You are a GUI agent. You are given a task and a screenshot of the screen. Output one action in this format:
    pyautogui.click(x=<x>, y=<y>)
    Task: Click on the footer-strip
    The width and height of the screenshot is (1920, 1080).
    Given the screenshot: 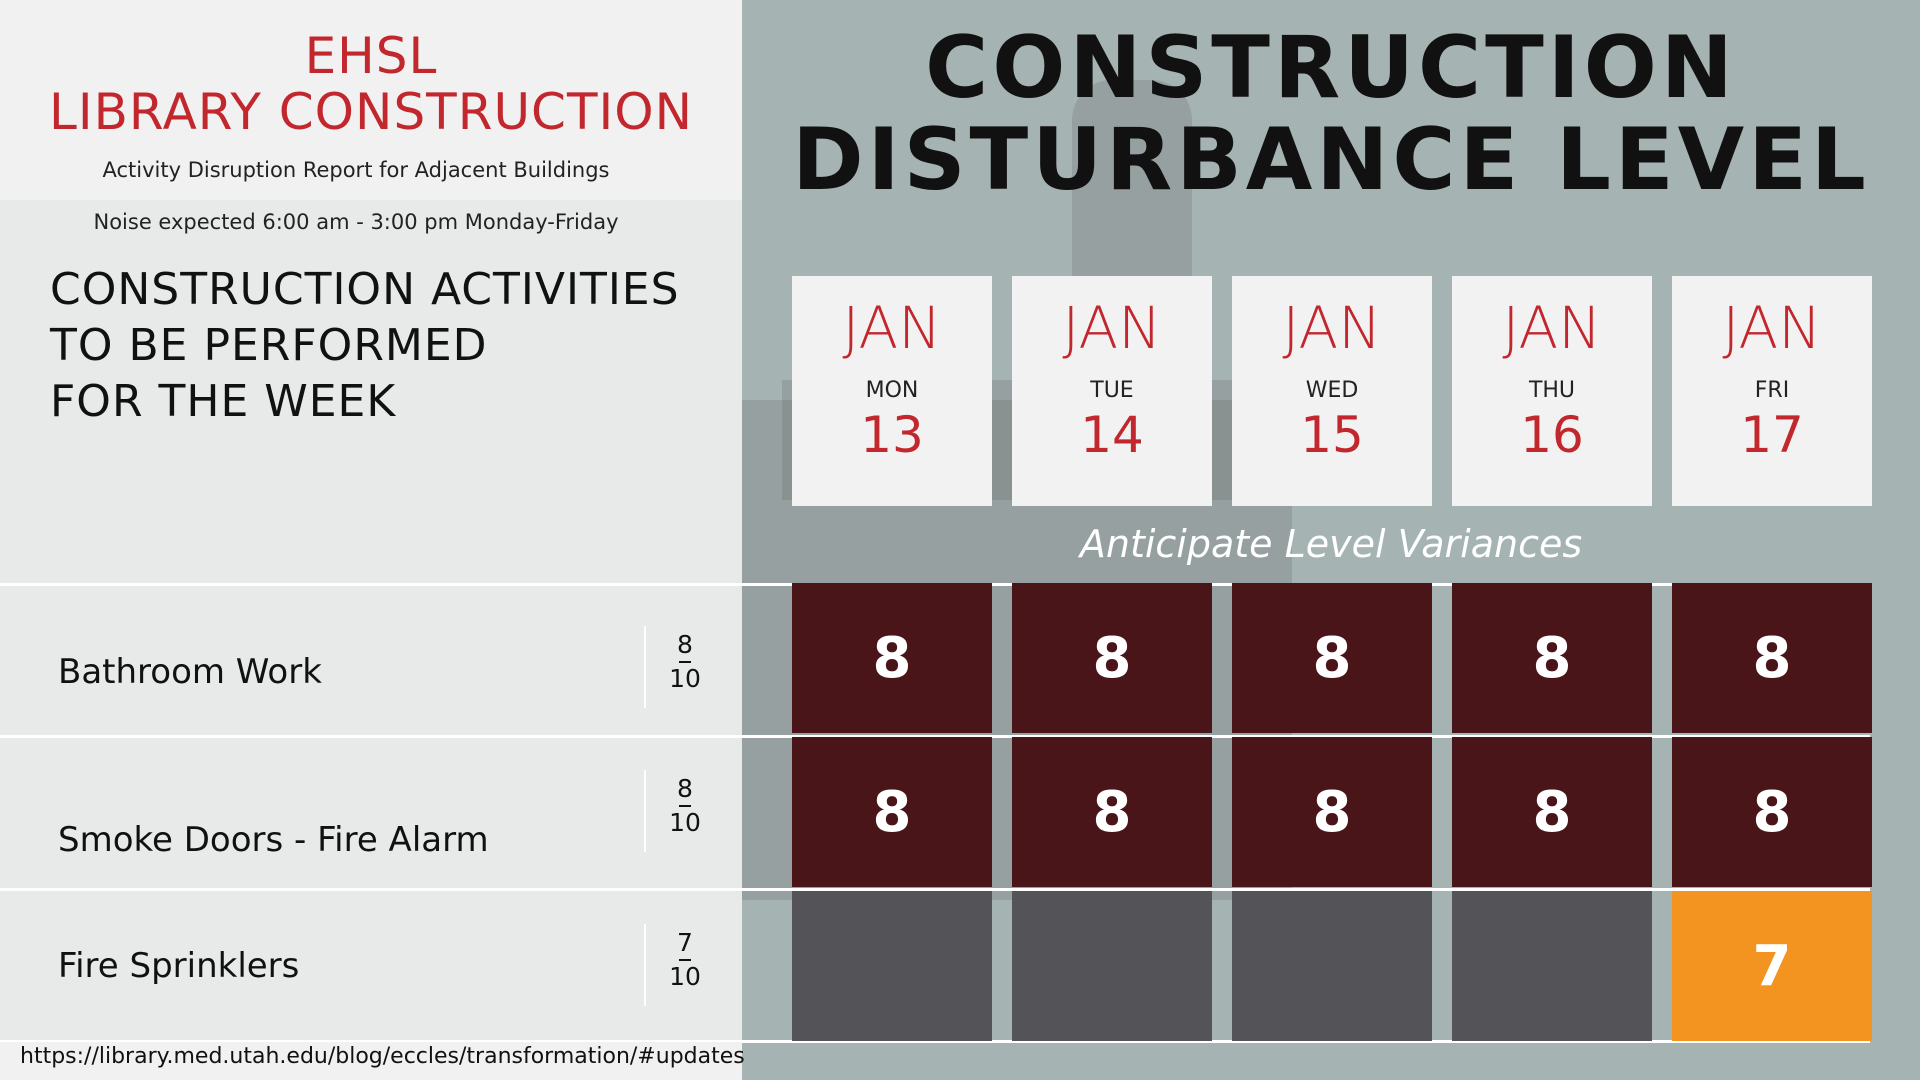 What is the action you would take?
    pyautogui.click(x=371, y=1061)
    